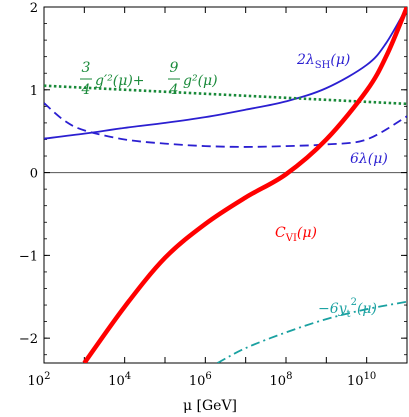 Image resolution: width=409 pixels, height=417 pixels. Describe the element at coordinates (120, 81) in the screenshot. I see `gauge-label-t1: g′²(μ)+` at that location.